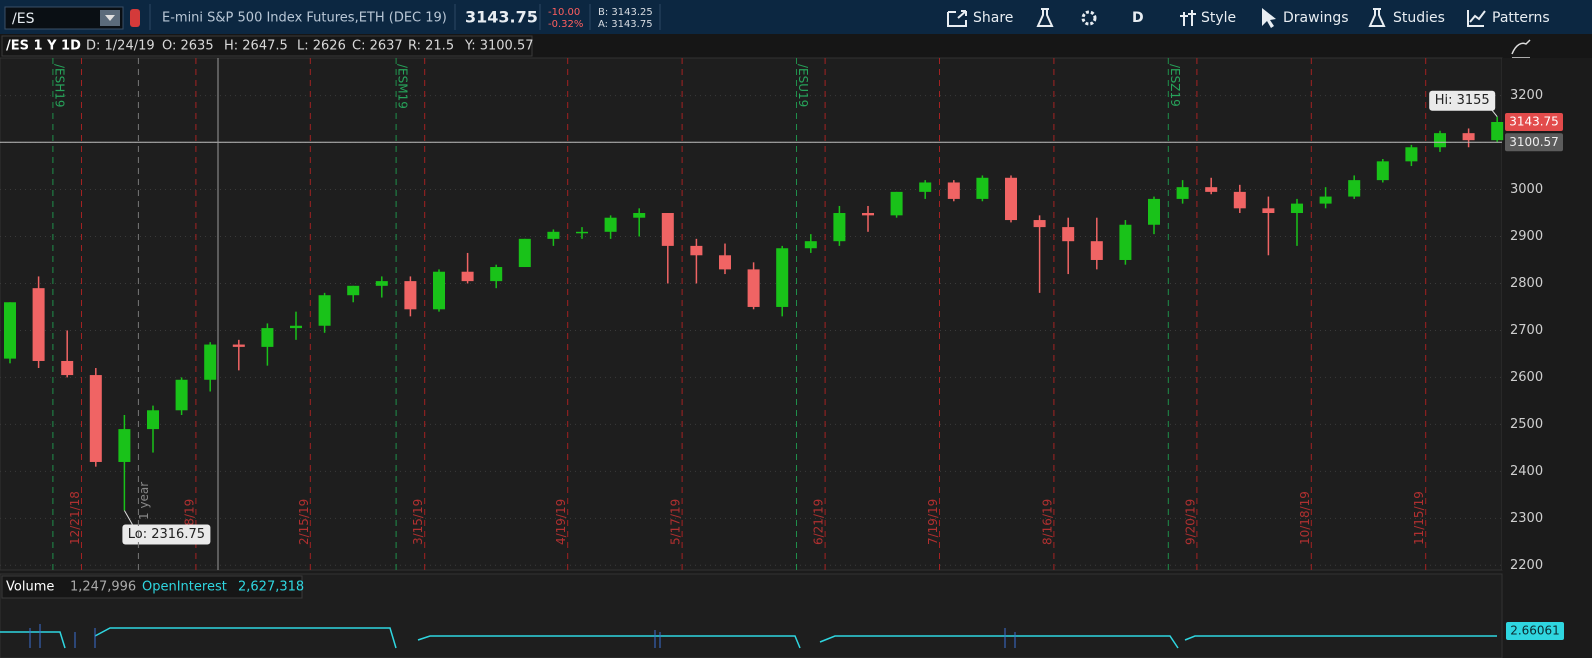 This screenshot has height=658, width=1592. Describe the element at coordinates (1305, 518) in the screenshot. I see `x-tick-label: 10/18/19` at that location.